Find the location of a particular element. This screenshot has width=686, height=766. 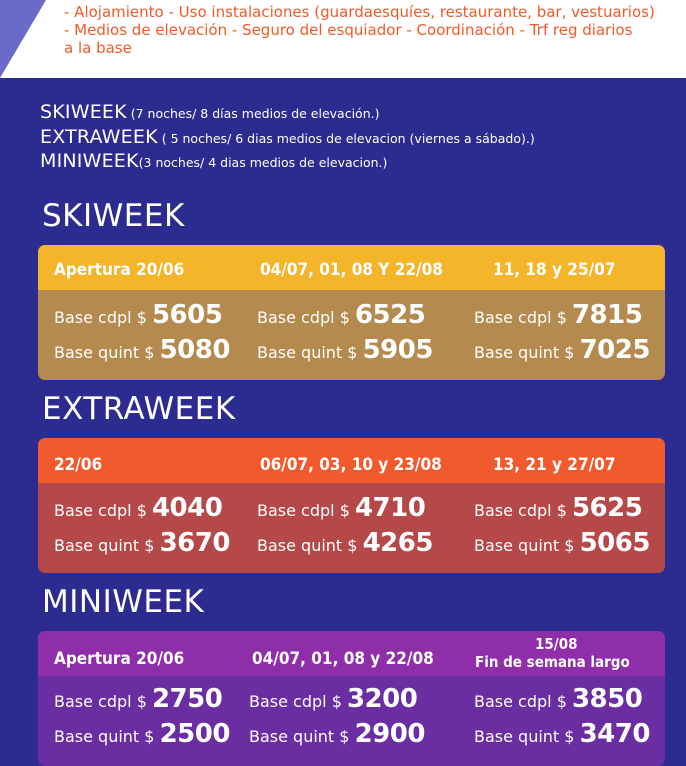

price-cdpl: Base cdpl $ 5625 is located at coordinates (558, 508).